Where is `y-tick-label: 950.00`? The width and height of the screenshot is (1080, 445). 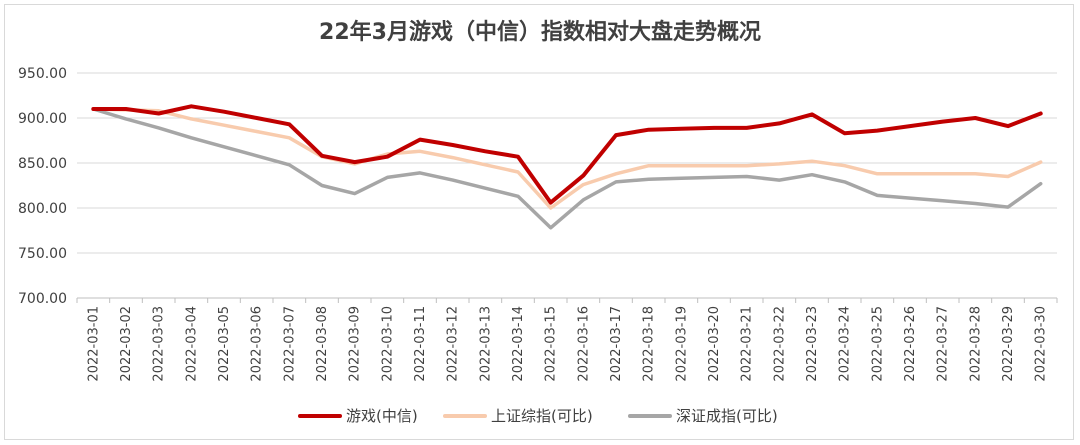 y-tick-label: 950.00 is located at coordinates (42, 74).